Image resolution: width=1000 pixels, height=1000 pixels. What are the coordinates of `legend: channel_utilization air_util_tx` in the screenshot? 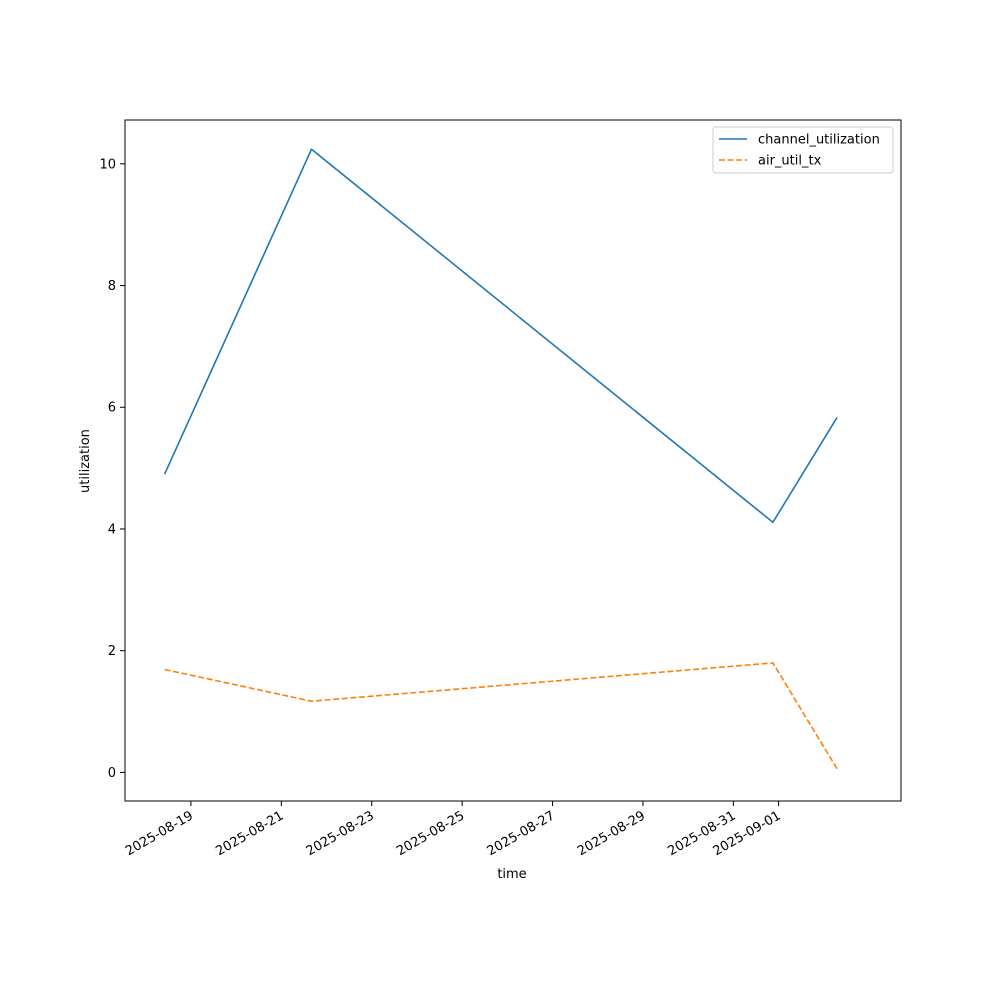 It's located at (803, 150).